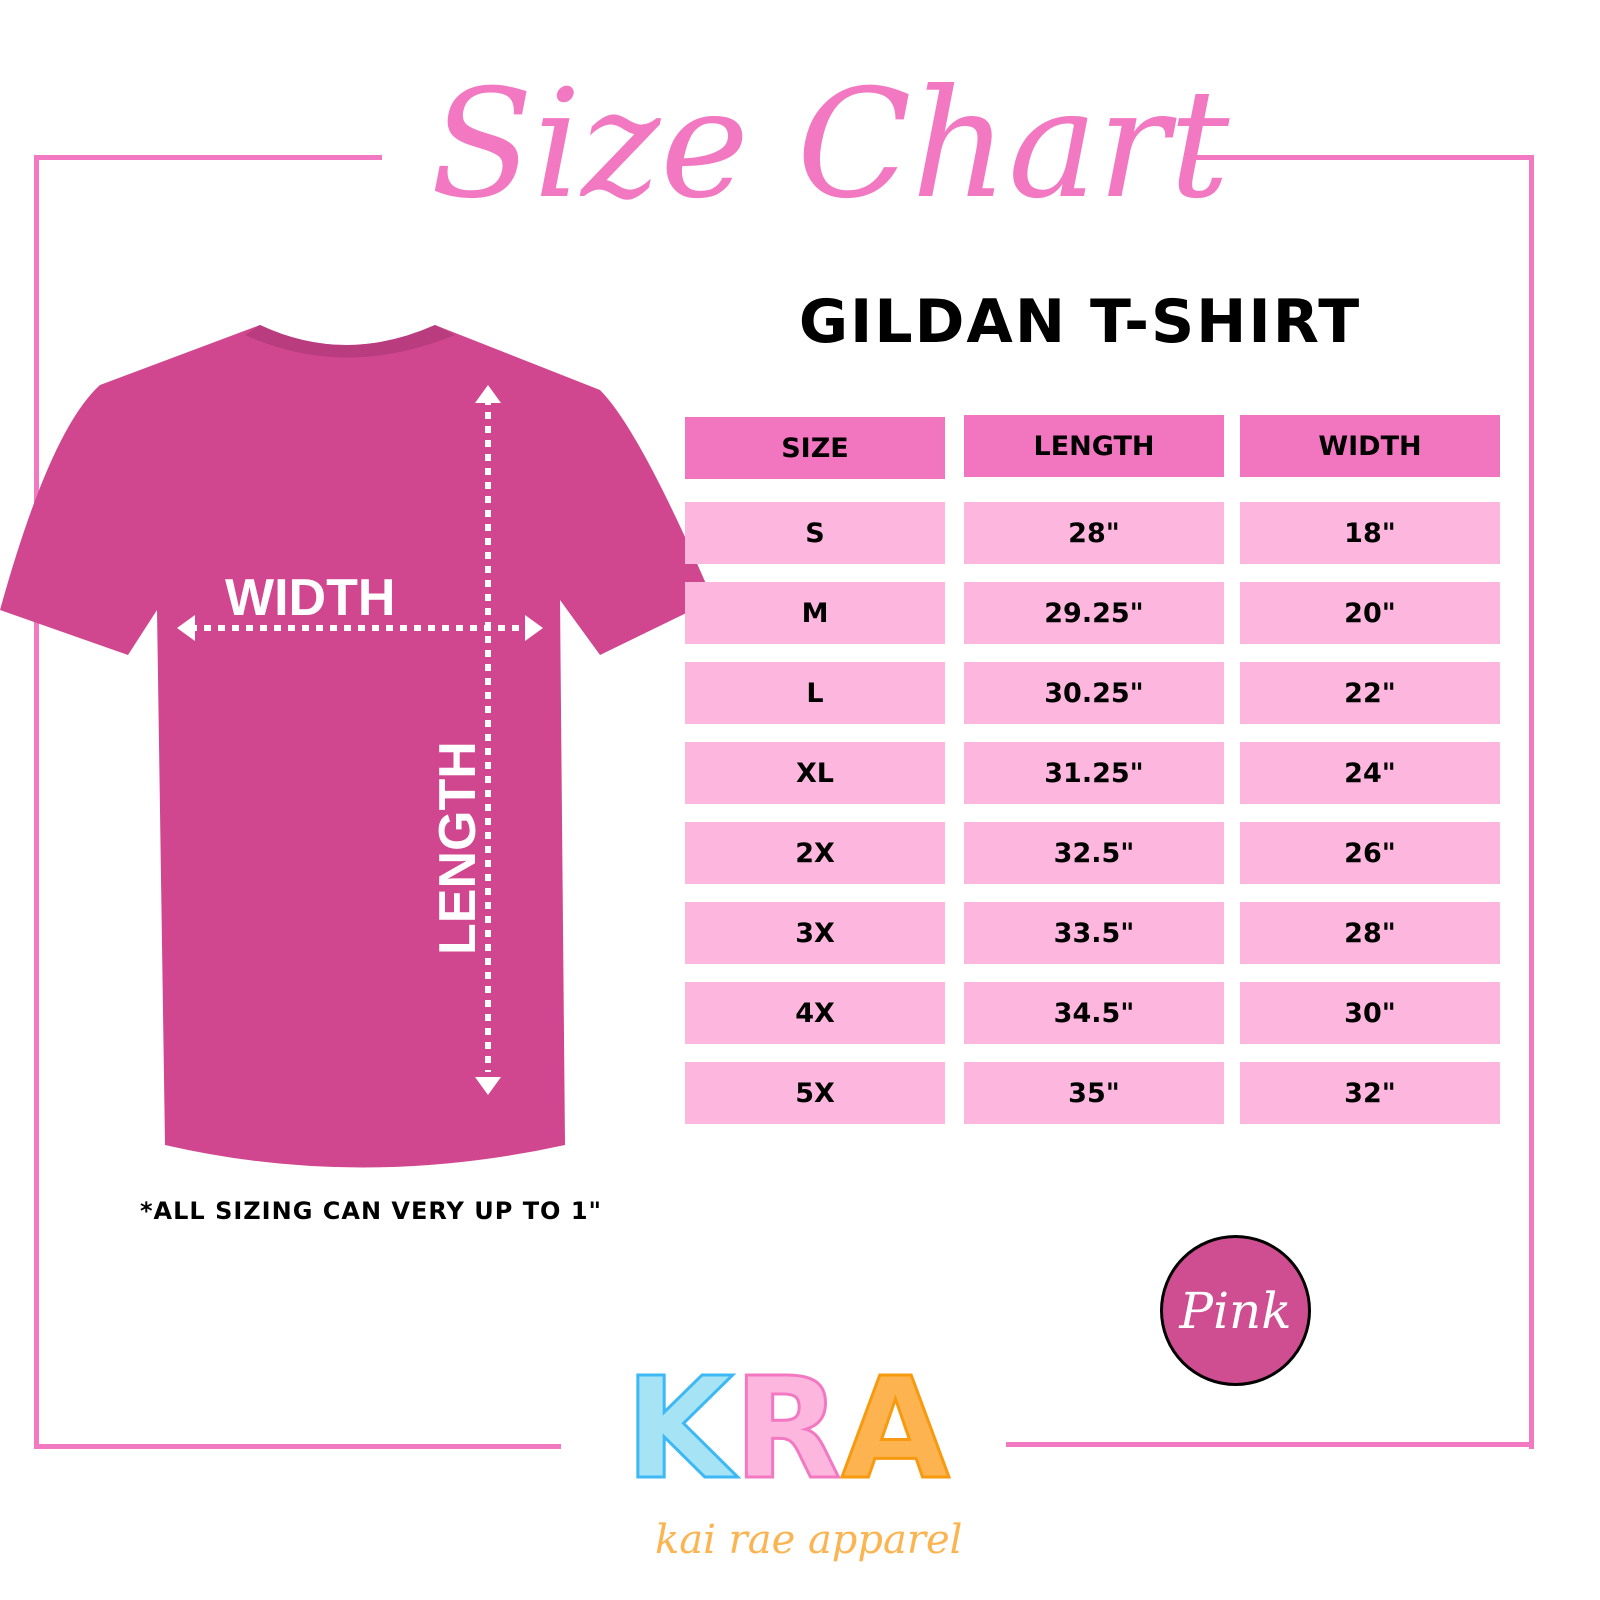 This screenshot has width=1600, height=1600. Describe the element at coordinates (1094, 853) in the screenshot. I see `table-cell-length: 32.5"` at that location.